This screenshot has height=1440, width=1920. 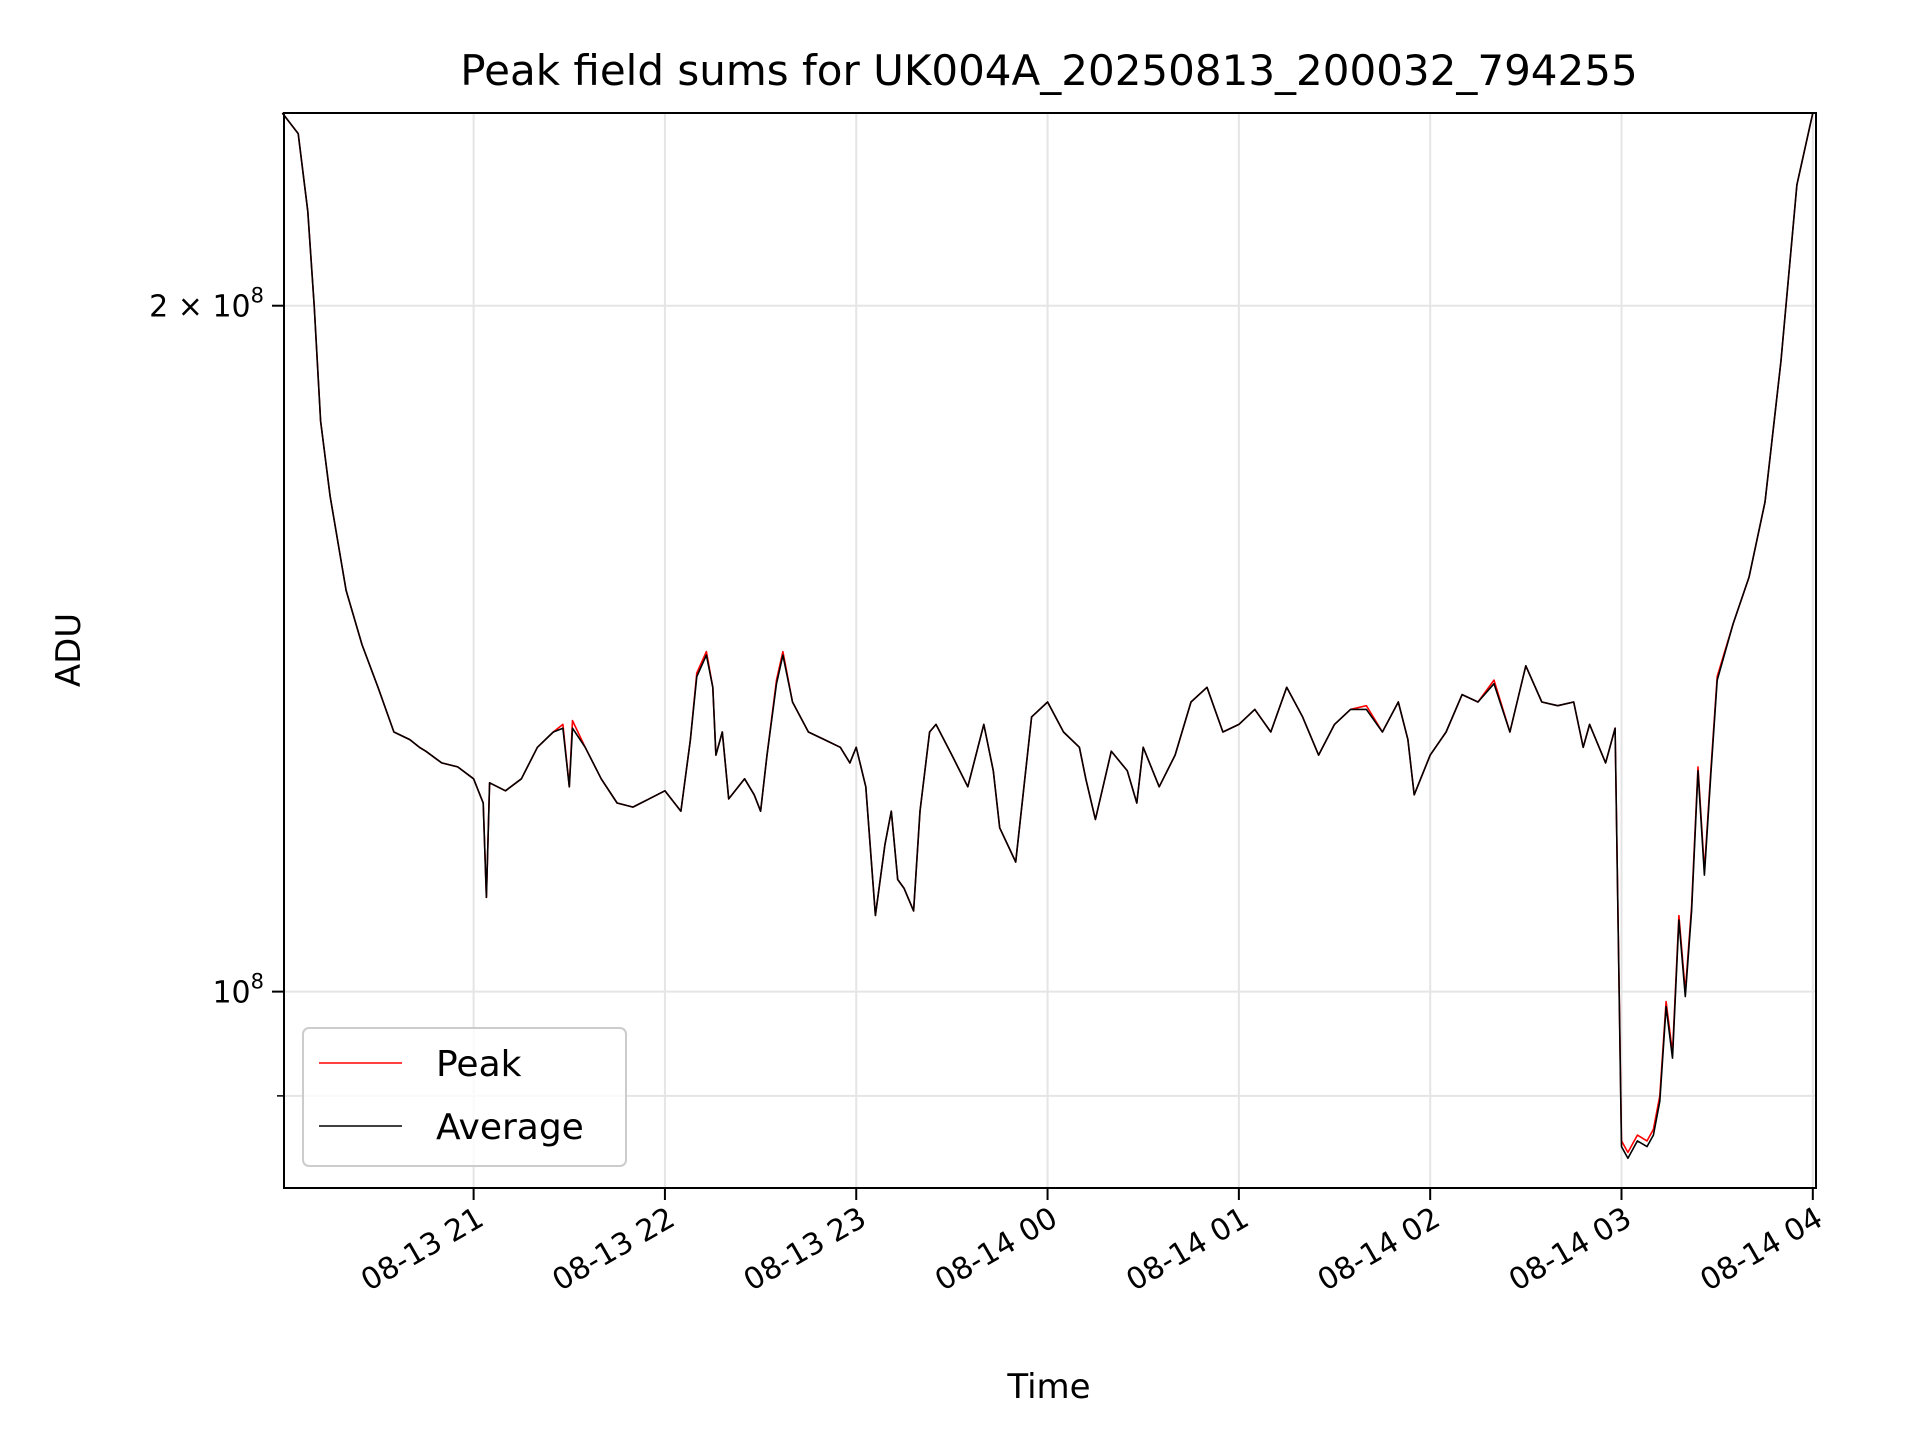 What do you see at coordinates (69, 650) in the screenshot?
I see `y-axis-label: ADU` at bounding box center [69, 650].